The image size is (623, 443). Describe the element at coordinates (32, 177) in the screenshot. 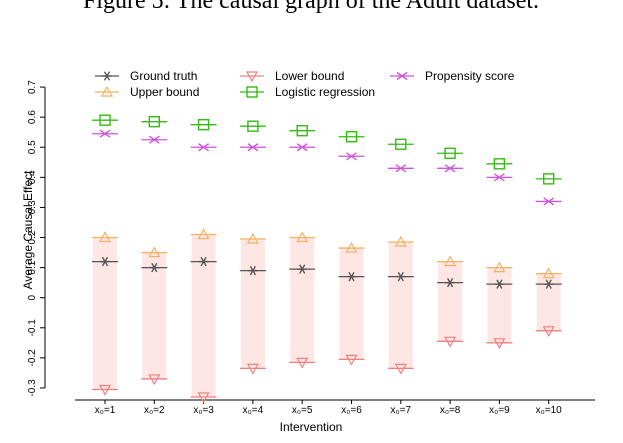

I see `y-tick-label: 0.4` at that location.